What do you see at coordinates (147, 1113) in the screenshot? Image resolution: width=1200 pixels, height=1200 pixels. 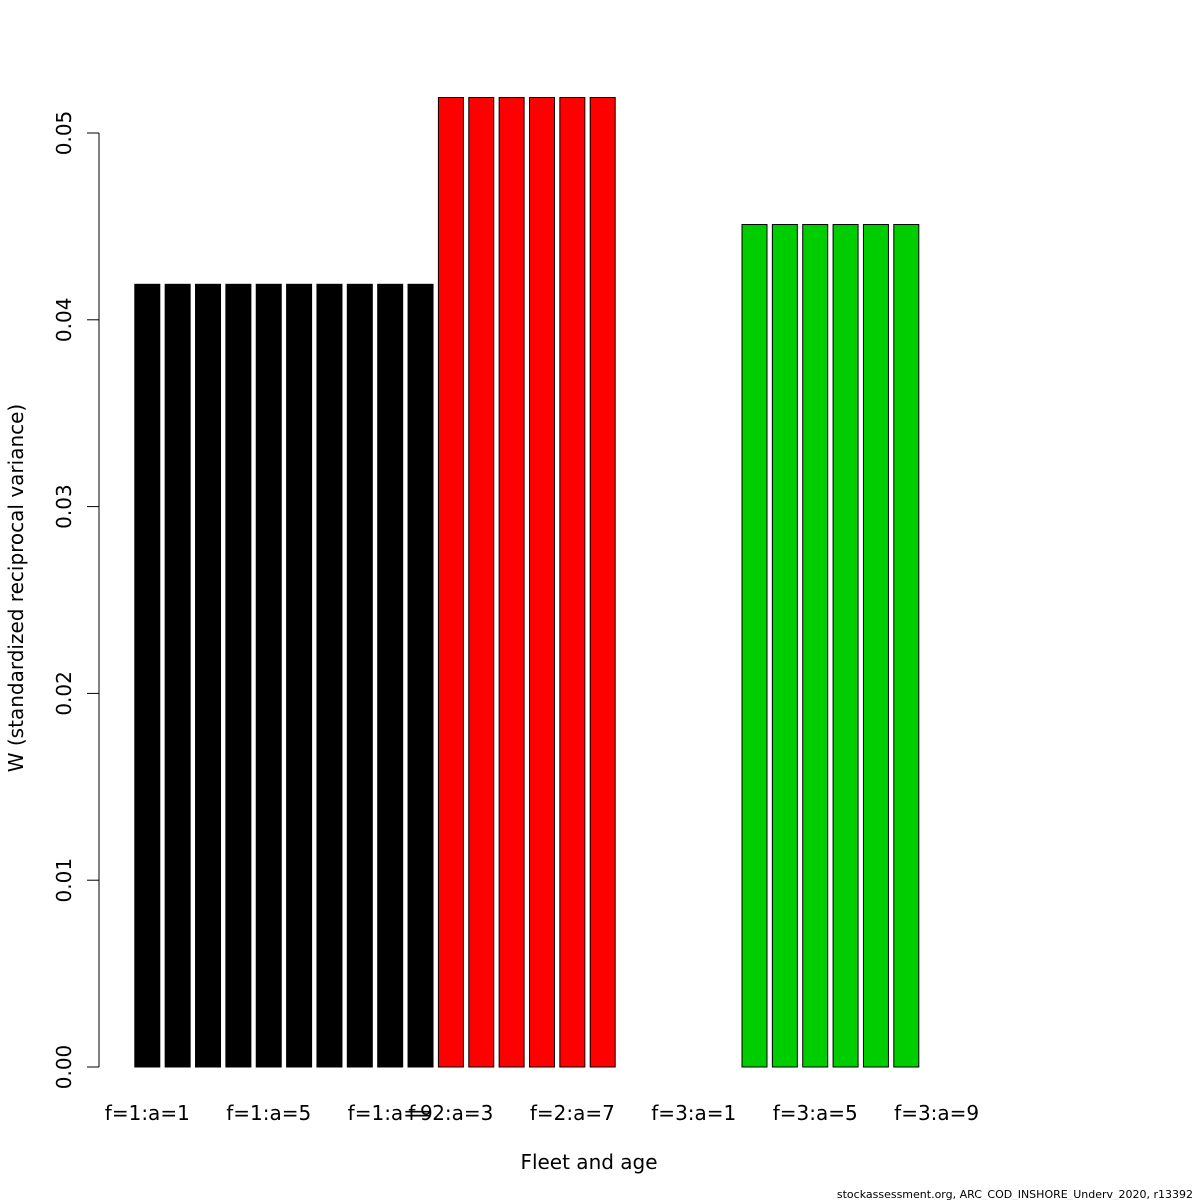 I see `x-tick-label: f=1:a=1` at bounding box center [147, 1113].